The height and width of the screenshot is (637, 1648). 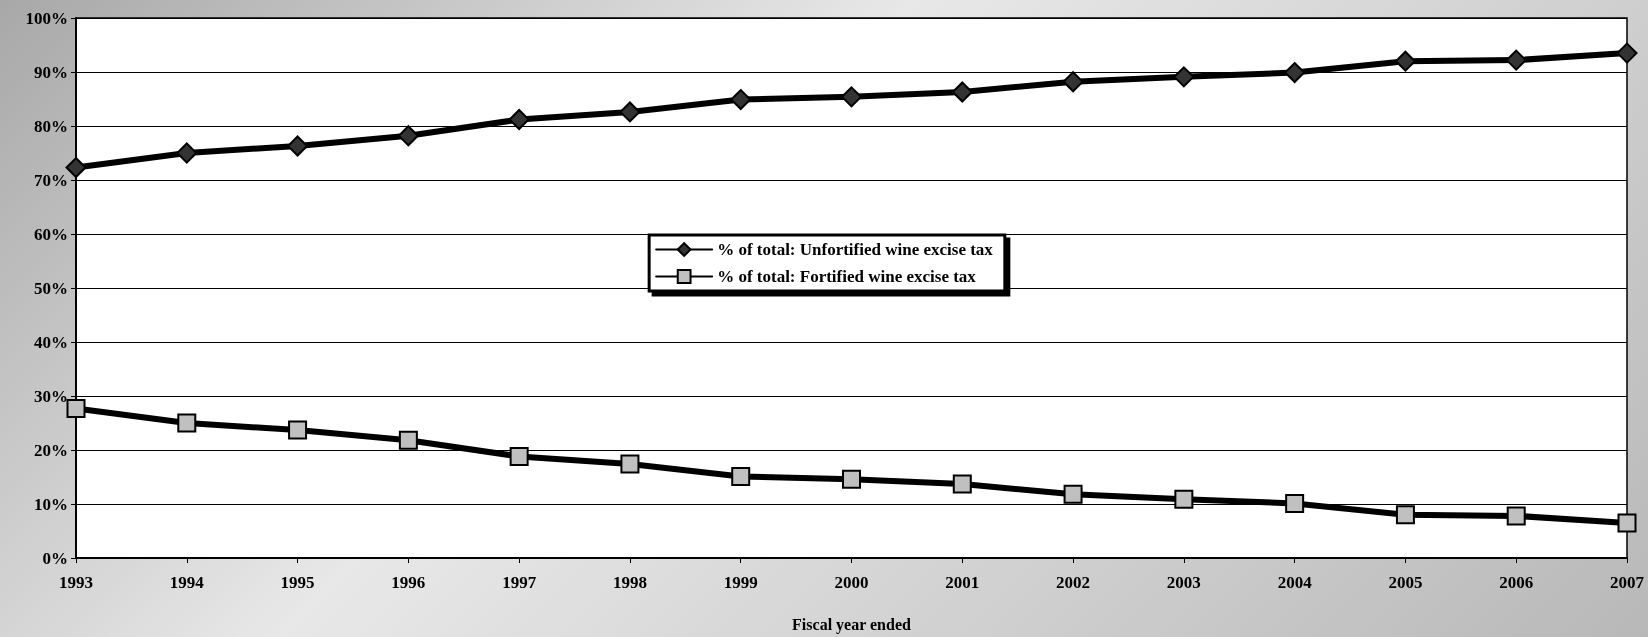 I want to click on x-tick-label: 2004, so click(x=1295, y=582).